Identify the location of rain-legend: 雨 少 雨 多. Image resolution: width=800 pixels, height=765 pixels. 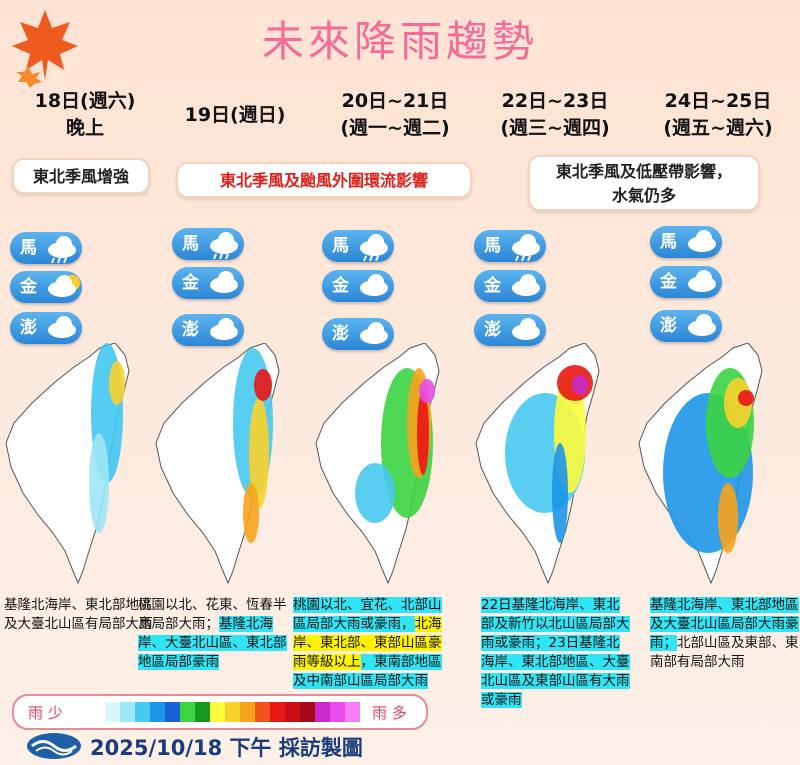
(220, 712).